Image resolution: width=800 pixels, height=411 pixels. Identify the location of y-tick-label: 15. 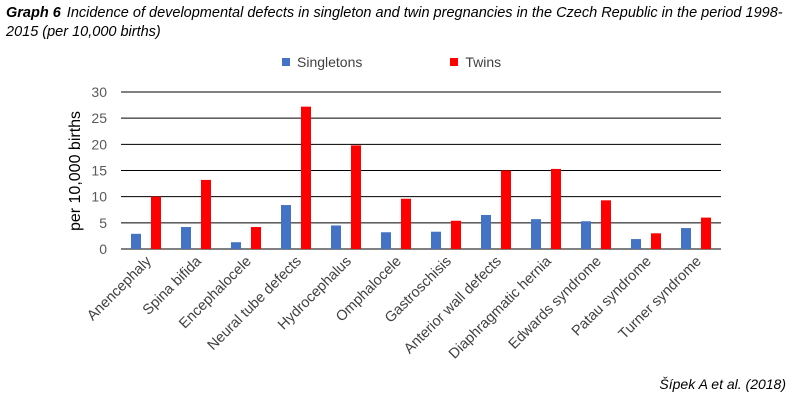
(99, 171).